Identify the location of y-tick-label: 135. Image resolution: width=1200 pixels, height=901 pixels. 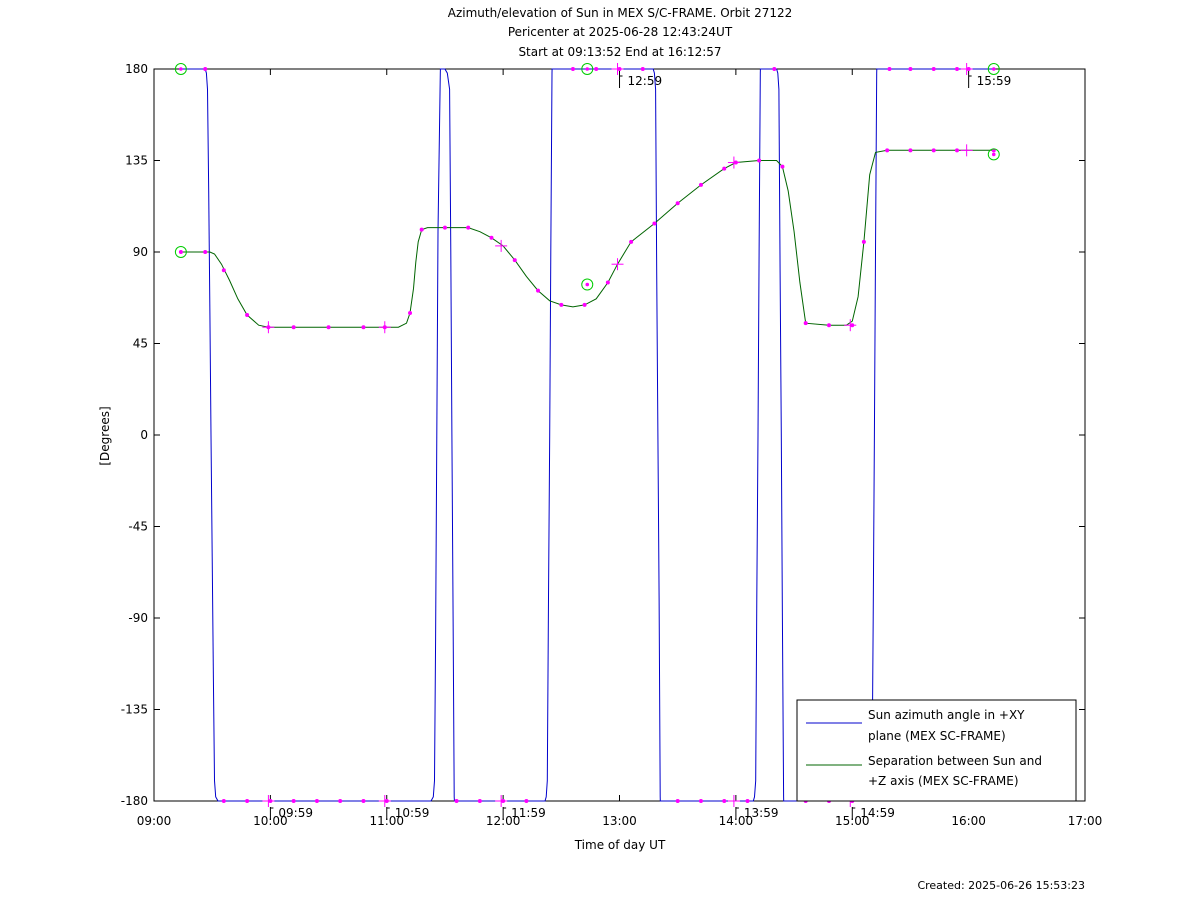
(136, 161).